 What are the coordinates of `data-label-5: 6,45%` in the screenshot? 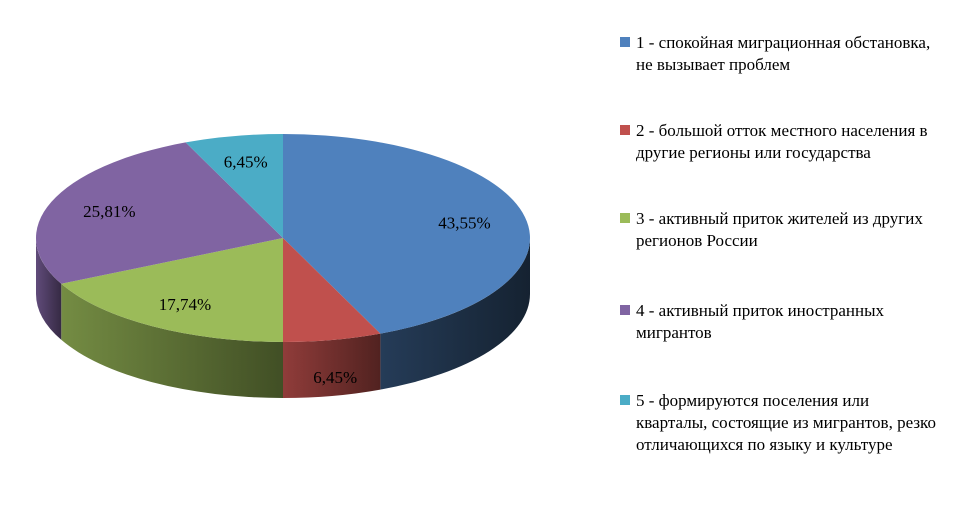 It's located at (246, 162).